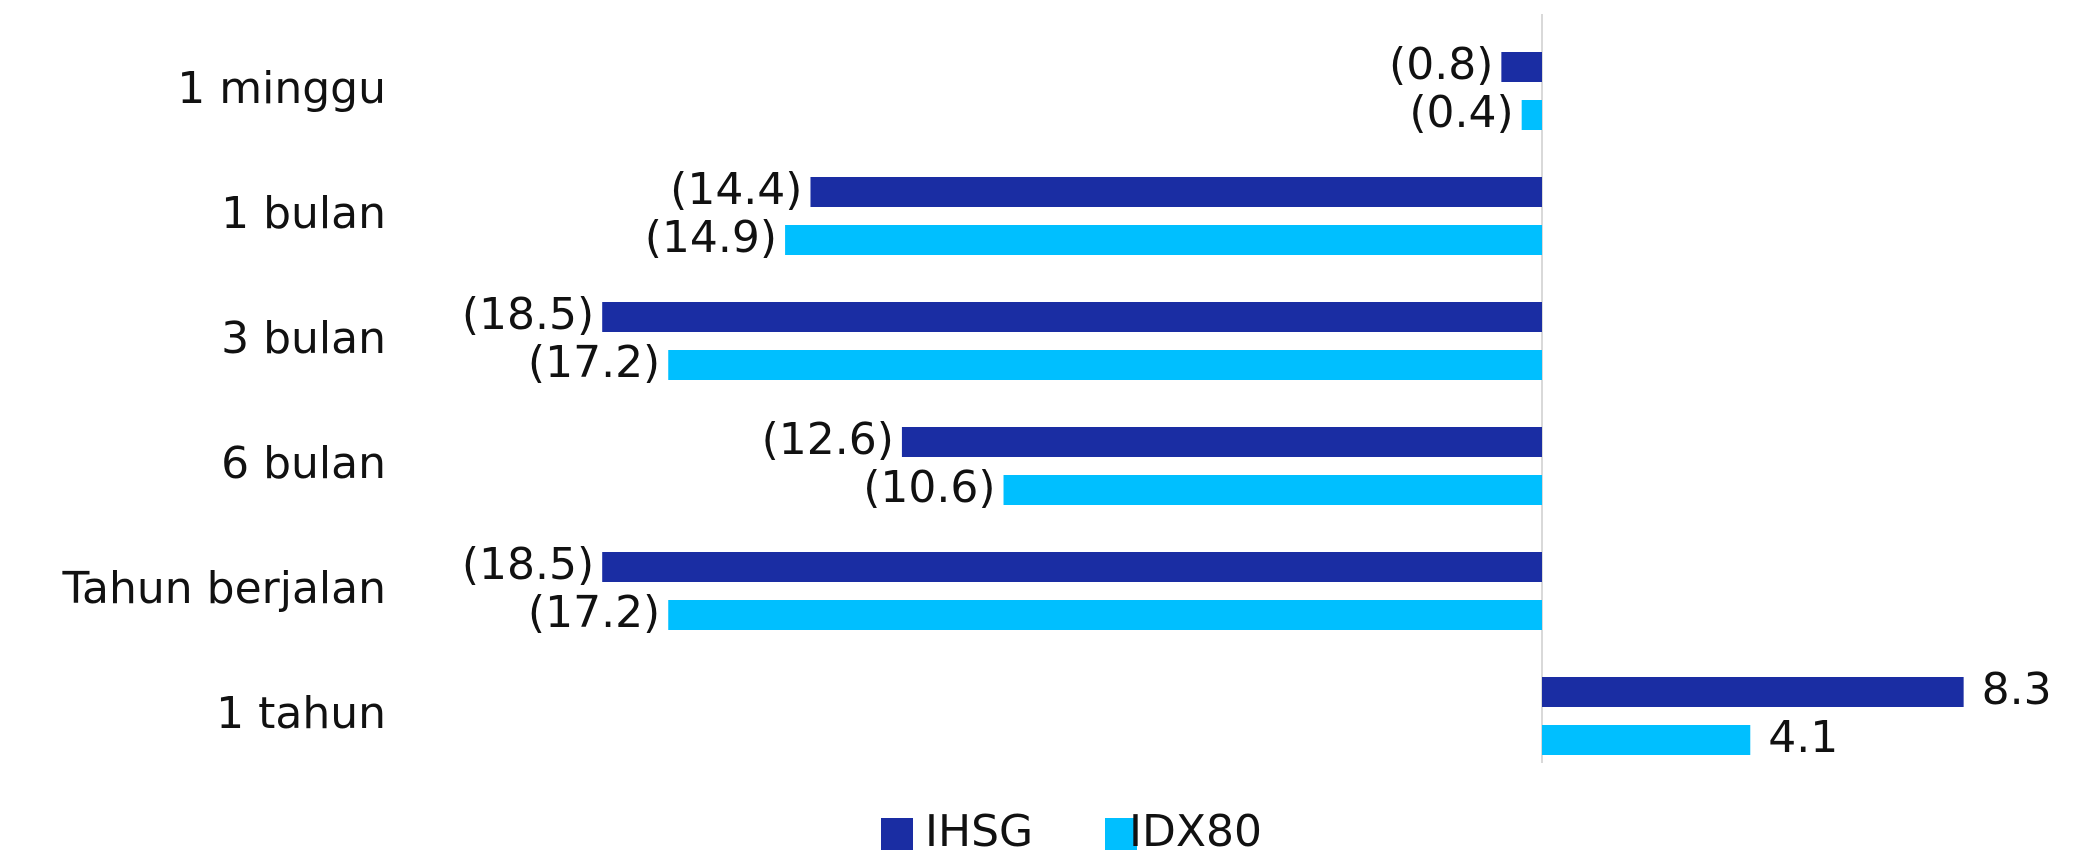  What do you see at coordinates (303, 213) in the screenshot?
I see `category-label: 1 bulan` at bounding box center [303, 213].